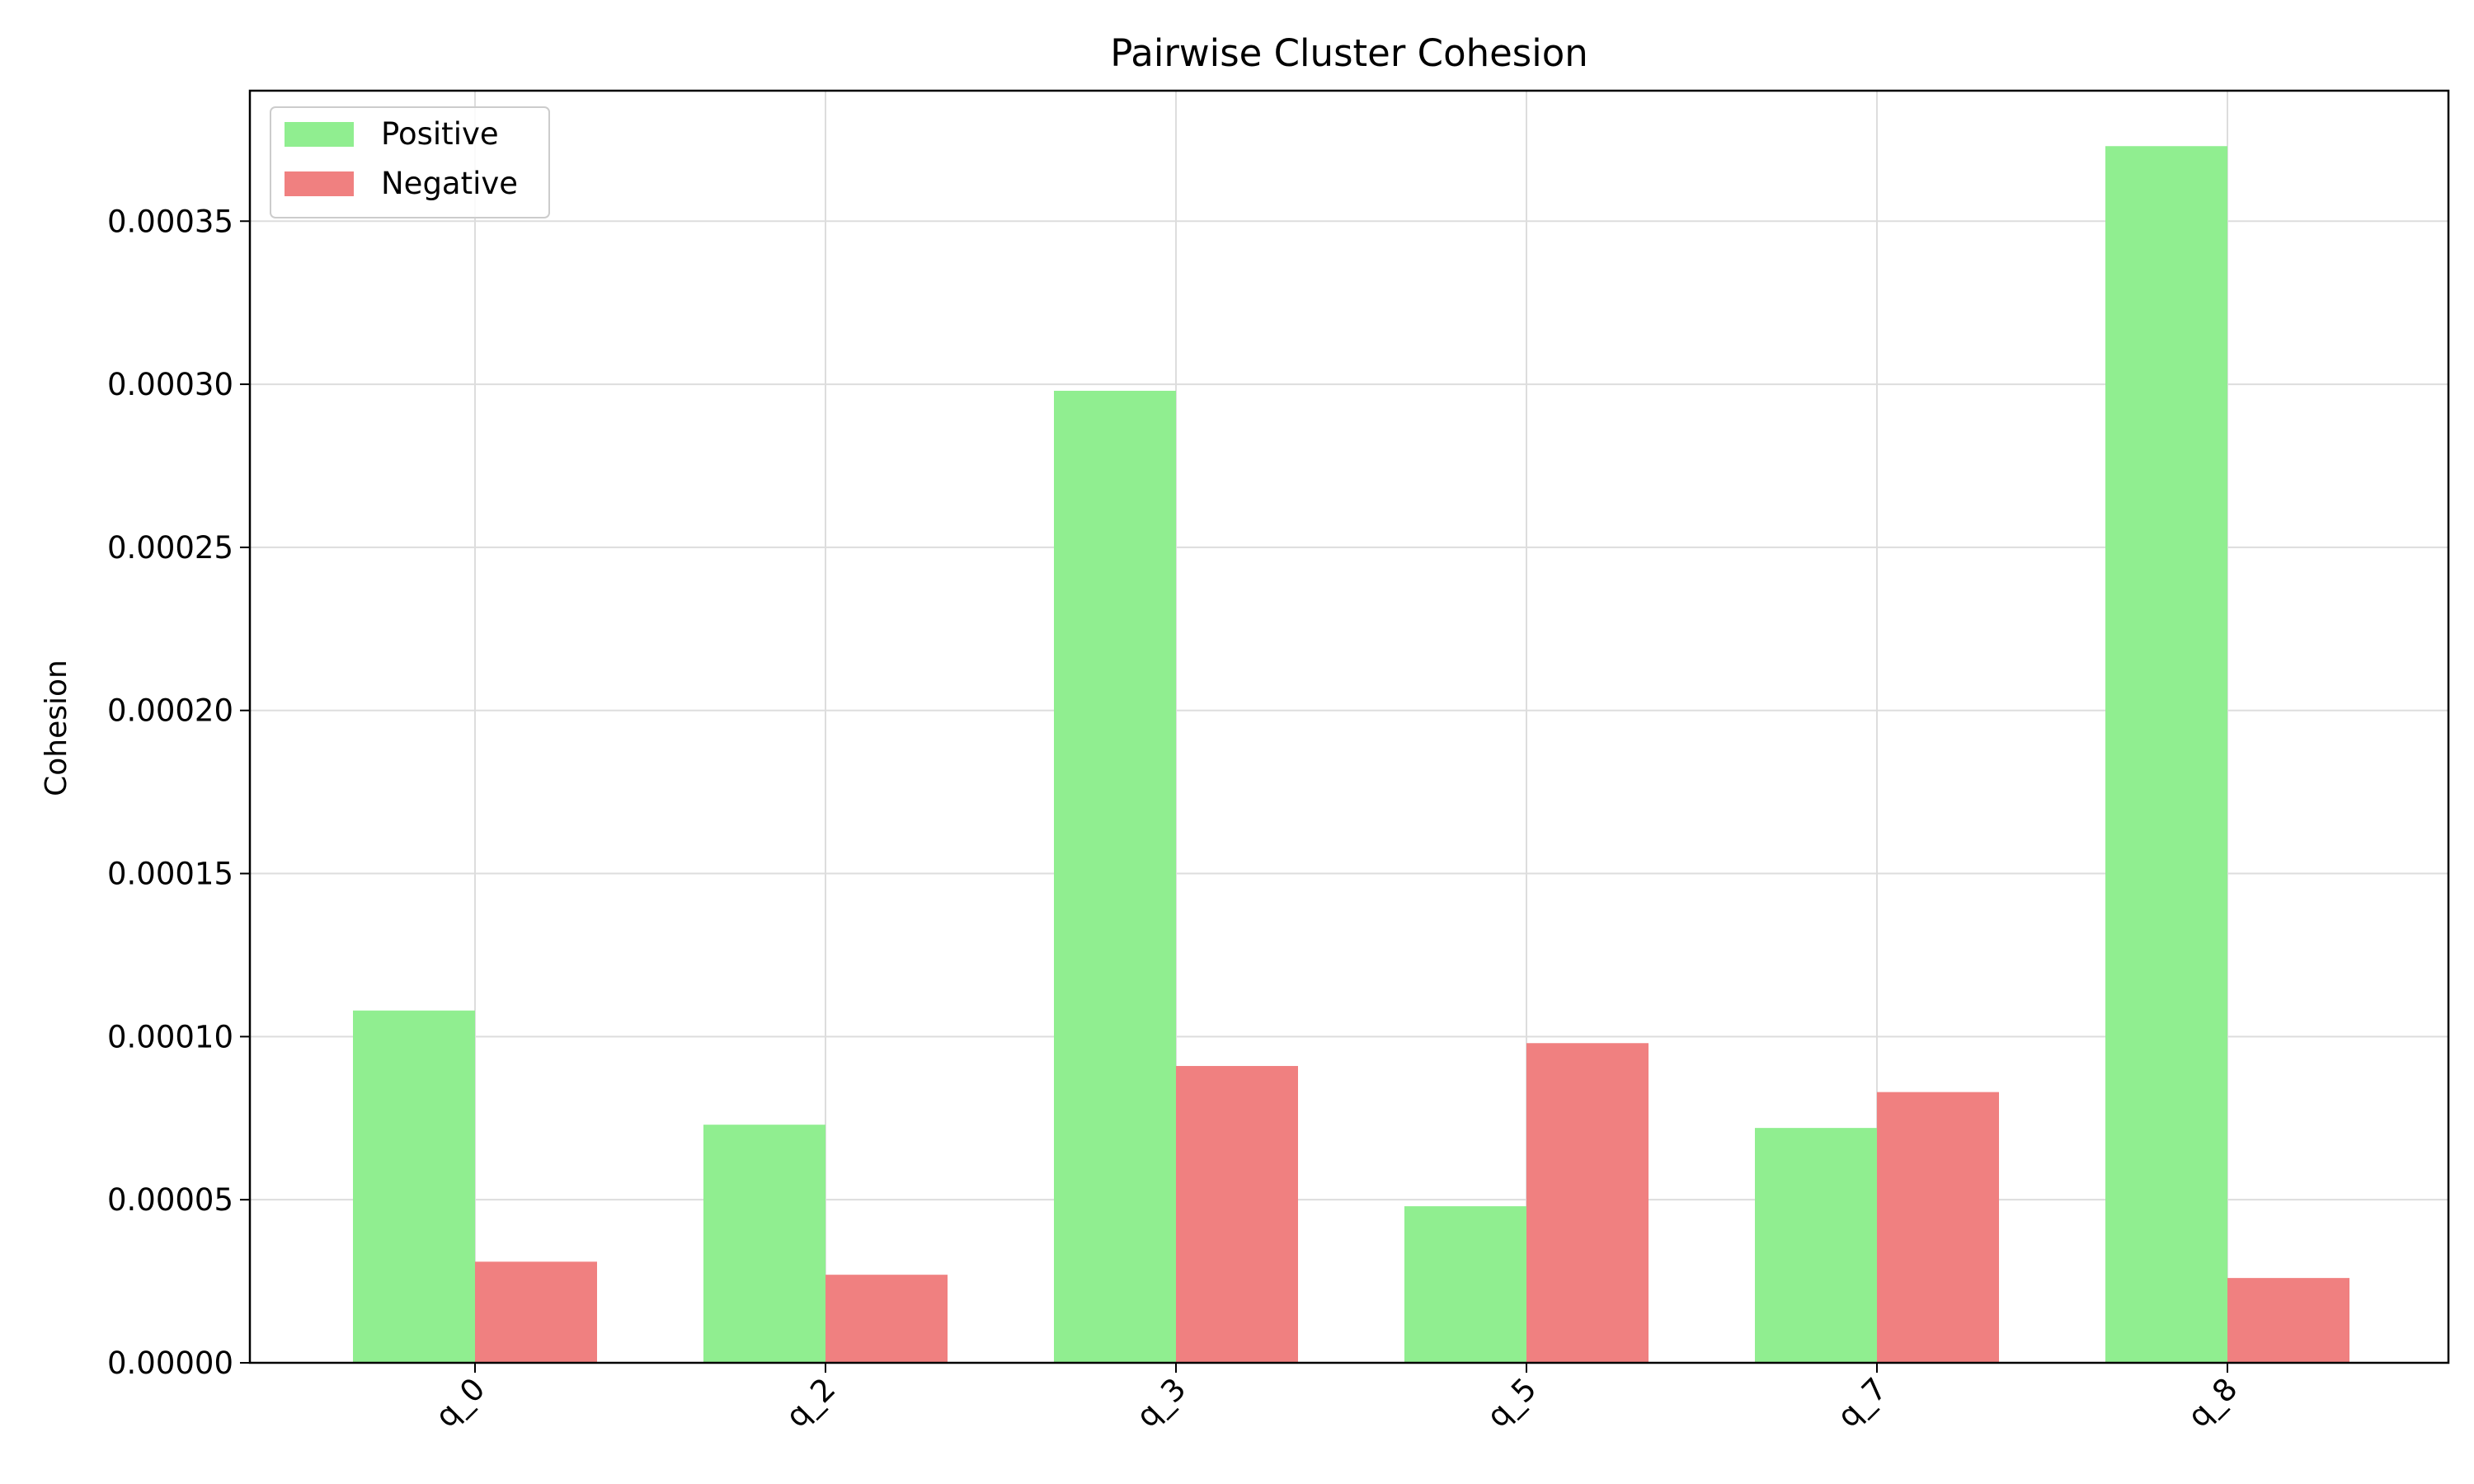 This screenshot has width=2474, height=1484. Describe the element at coordinates (1337, 1399) in the screenshot. I see `x-axis: q_0 q_2 q_3 q_5 q_7 q_8` at that location.